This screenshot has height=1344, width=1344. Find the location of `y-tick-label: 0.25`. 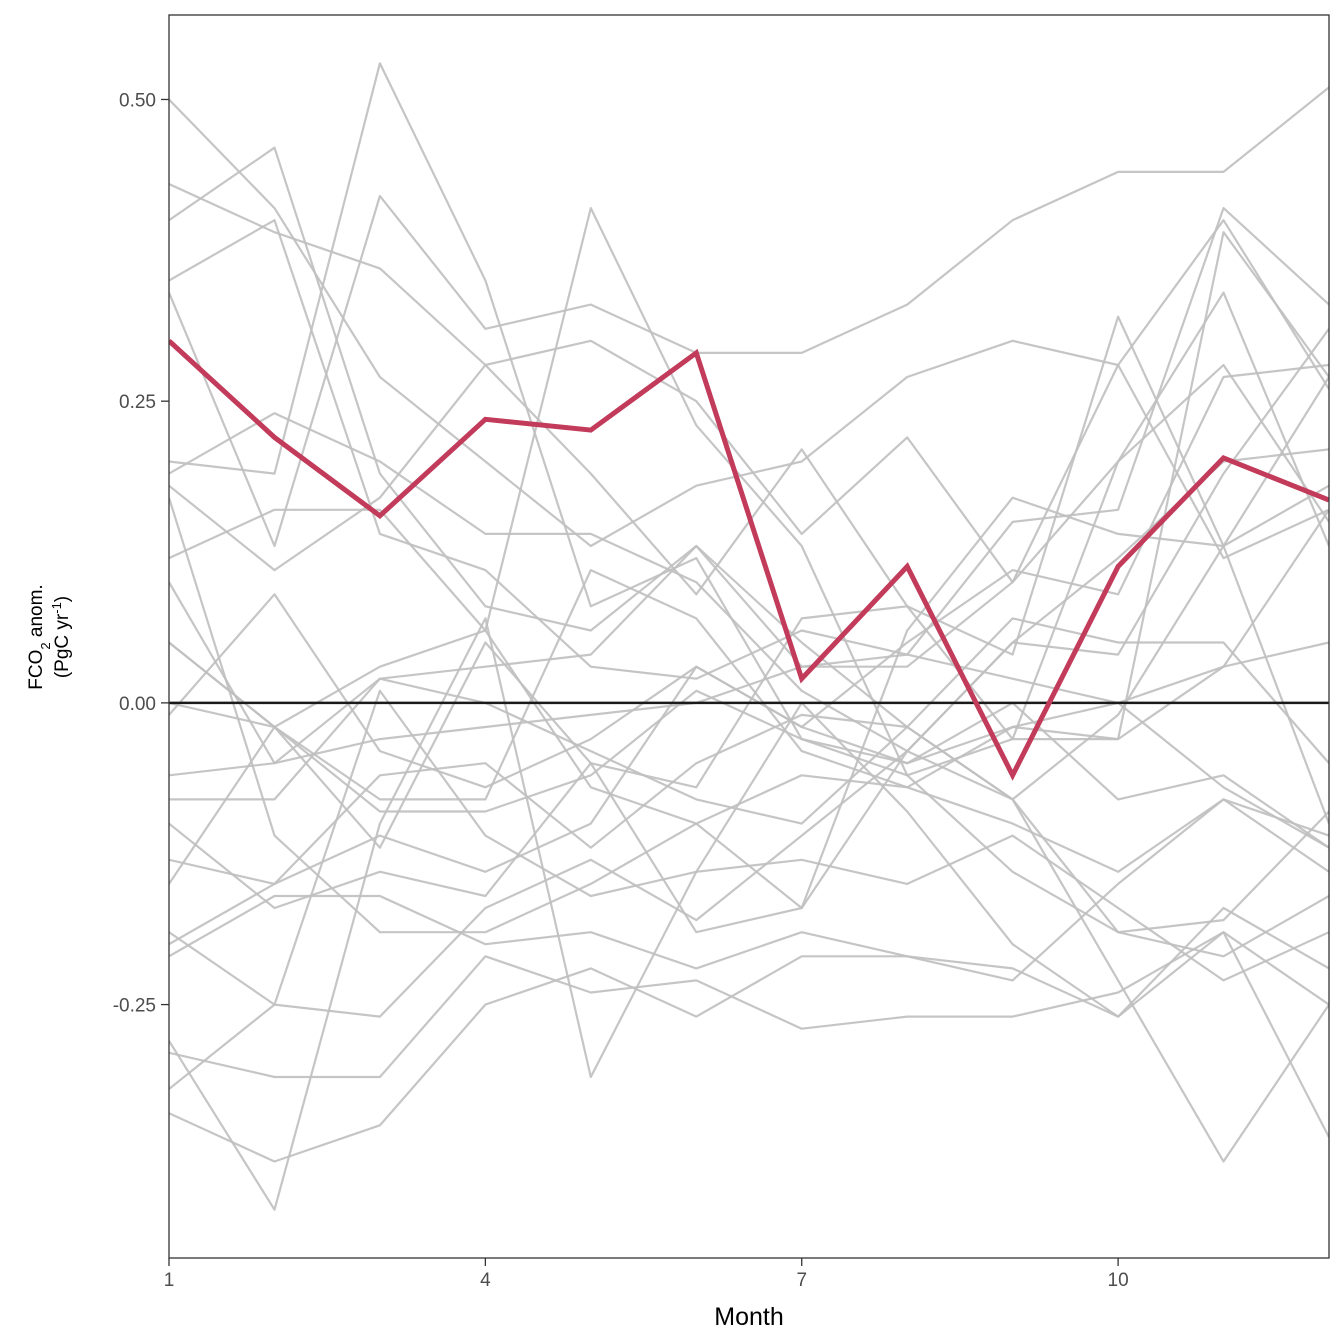

y-tick-label: 0.25 is located at coordinates (137, 402).